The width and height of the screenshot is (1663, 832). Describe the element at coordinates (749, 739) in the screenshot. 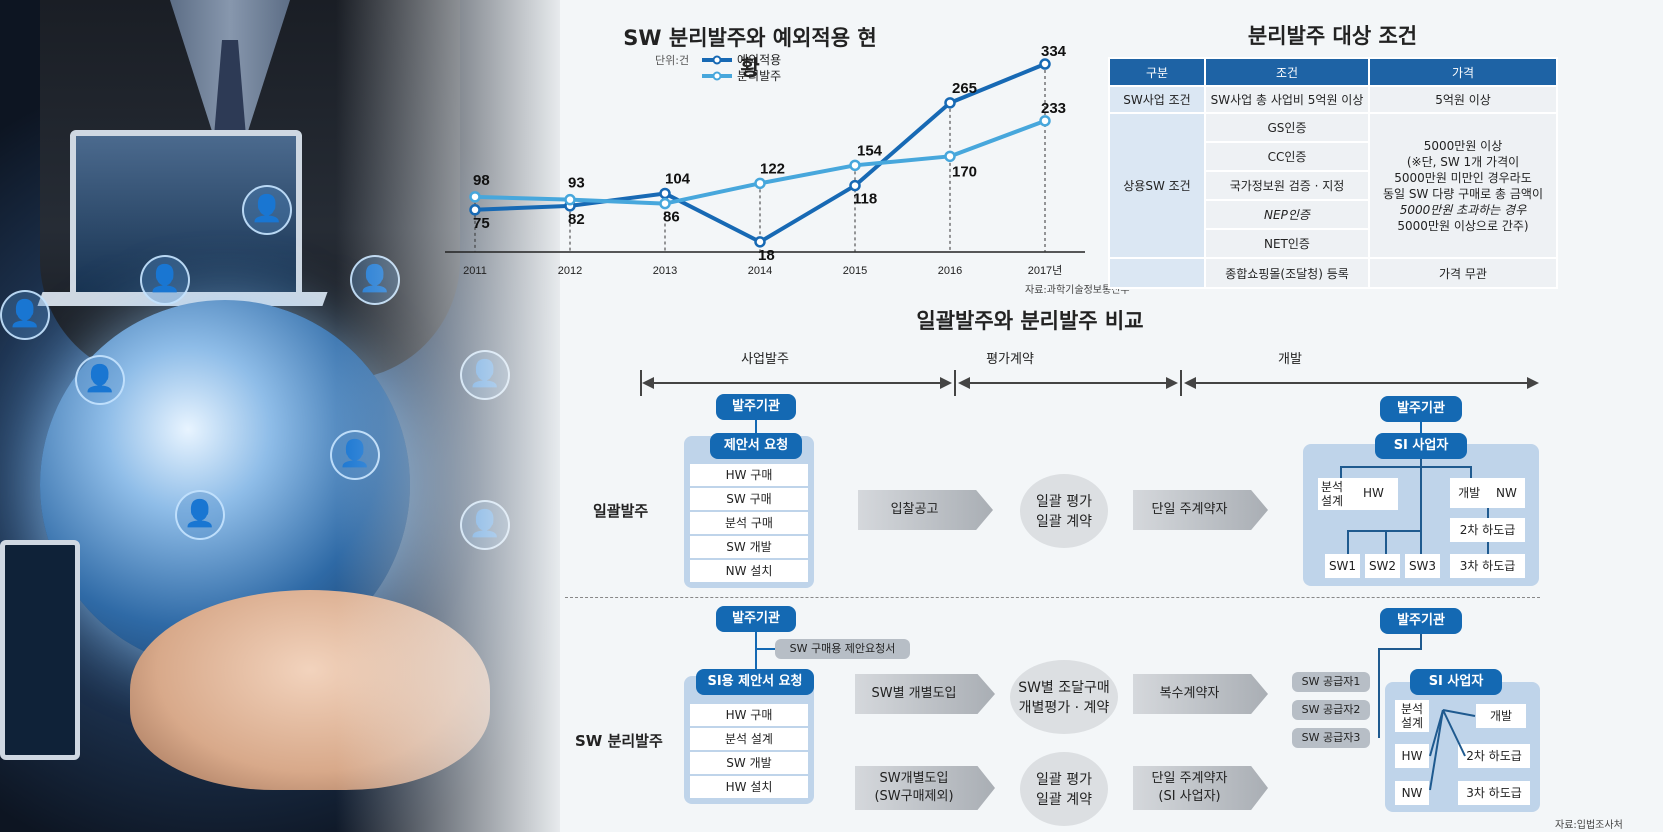

I see `split-item: 분석 설계` at that location.